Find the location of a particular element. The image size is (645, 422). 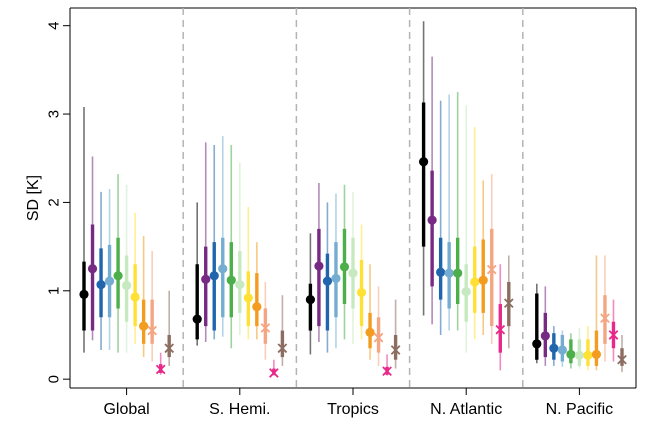

x-tick-label: N. Pacific is located at coordinates (580, 409).